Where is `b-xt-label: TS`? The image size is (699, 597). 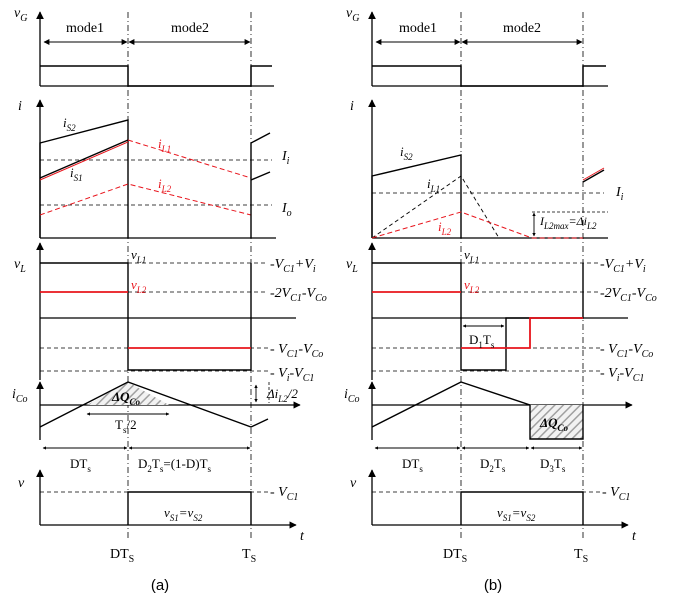
b-xt-label: TS is located at coordinates (581, 556).